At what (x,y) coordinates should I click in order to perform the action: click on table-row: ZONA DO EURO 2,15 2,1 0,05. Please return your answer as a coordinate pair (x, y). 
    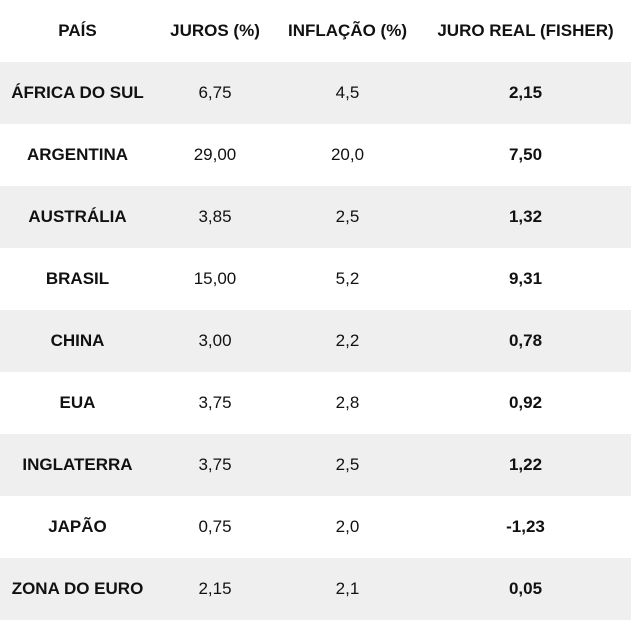
    Looking at the image, I should click on (315, 589).